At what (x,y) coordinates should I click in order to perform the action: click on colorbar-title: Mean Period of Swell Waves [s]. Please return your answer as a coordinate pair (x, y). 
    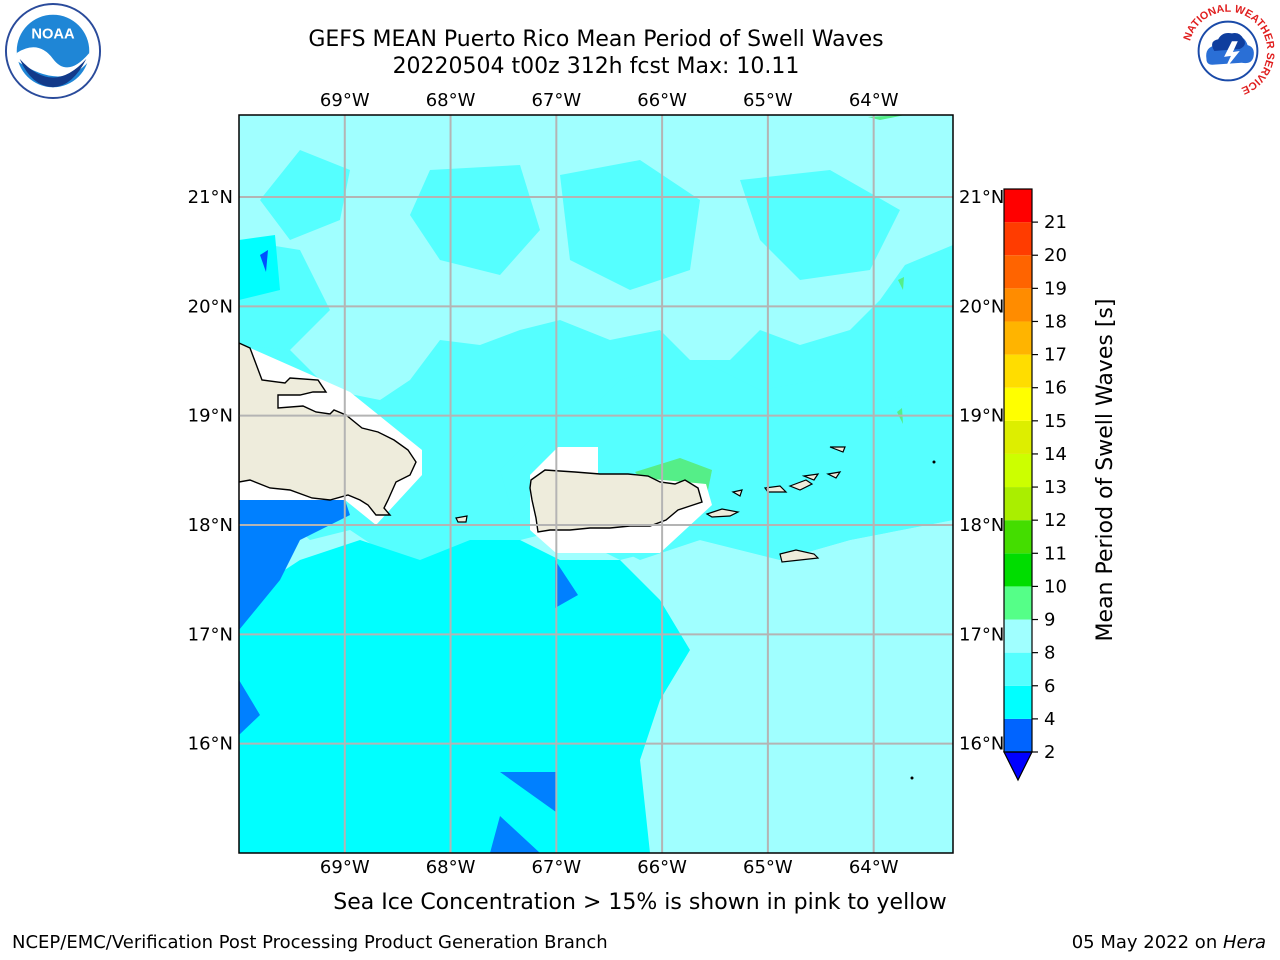
    Looking at the image, I should click on (1105, 470).